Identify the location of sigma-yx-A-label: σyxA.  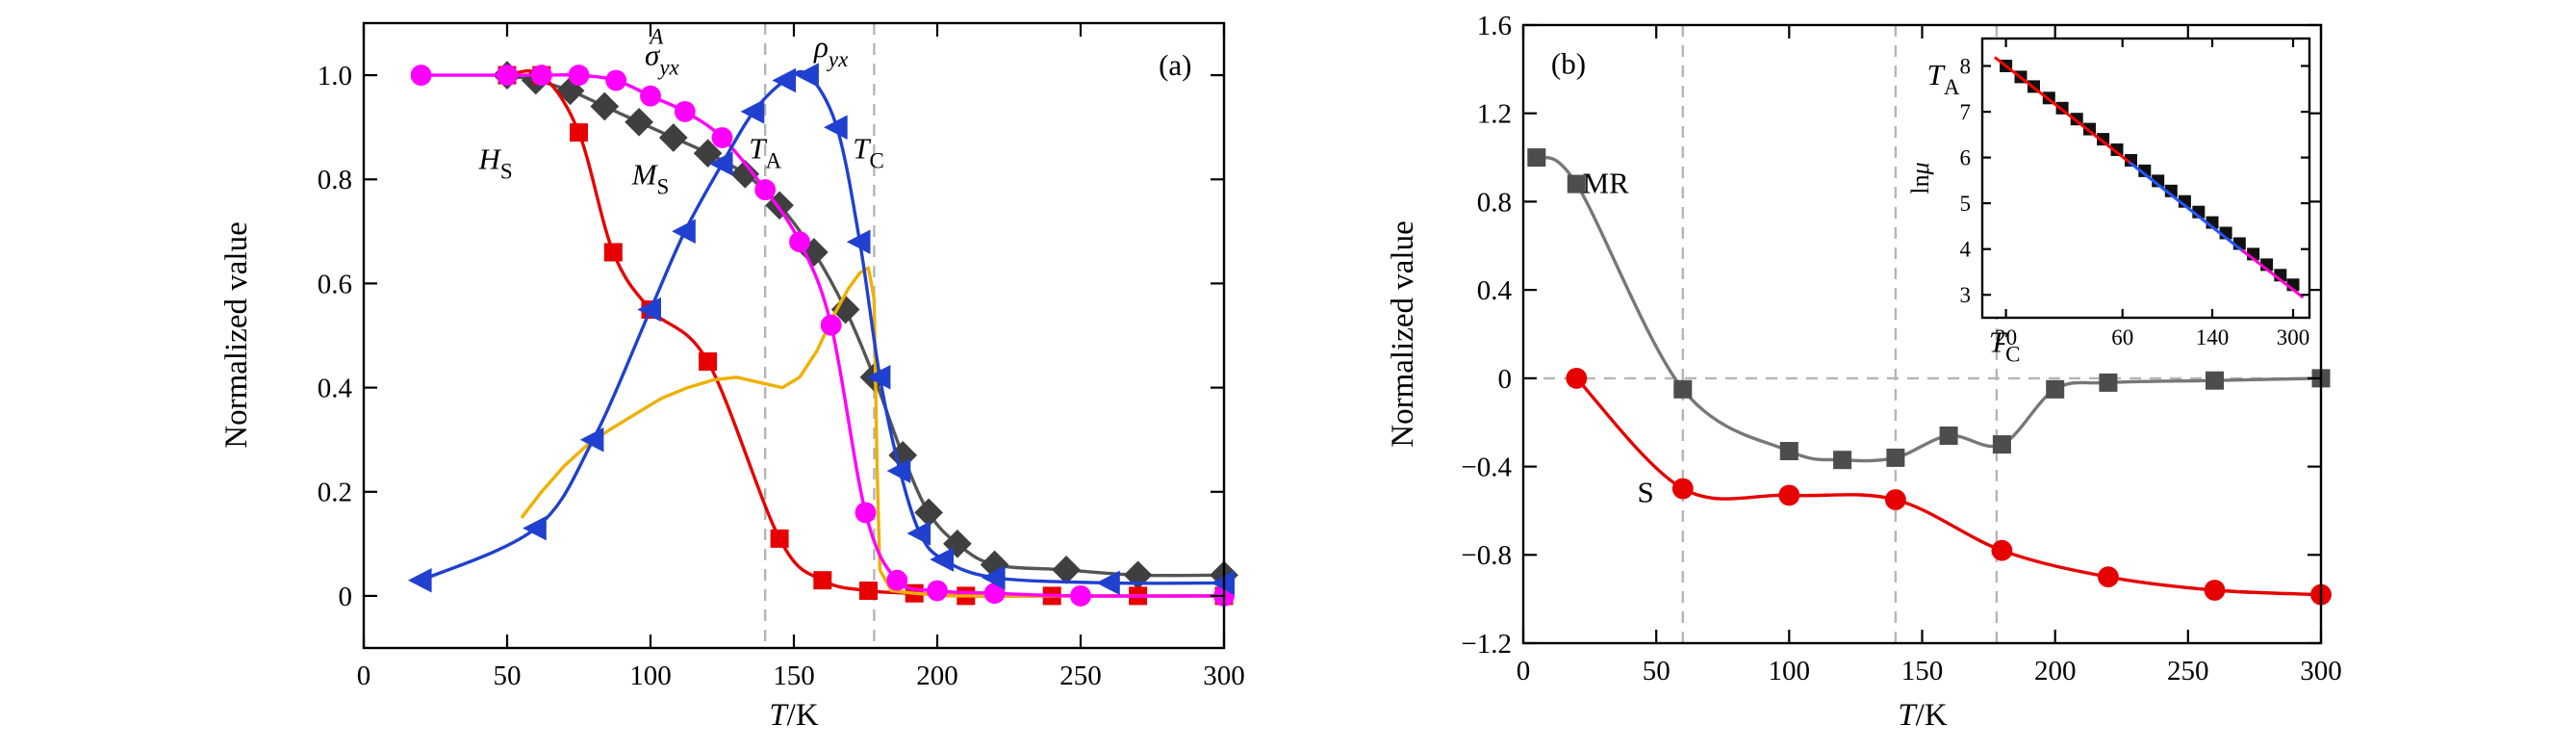
(662, 51).